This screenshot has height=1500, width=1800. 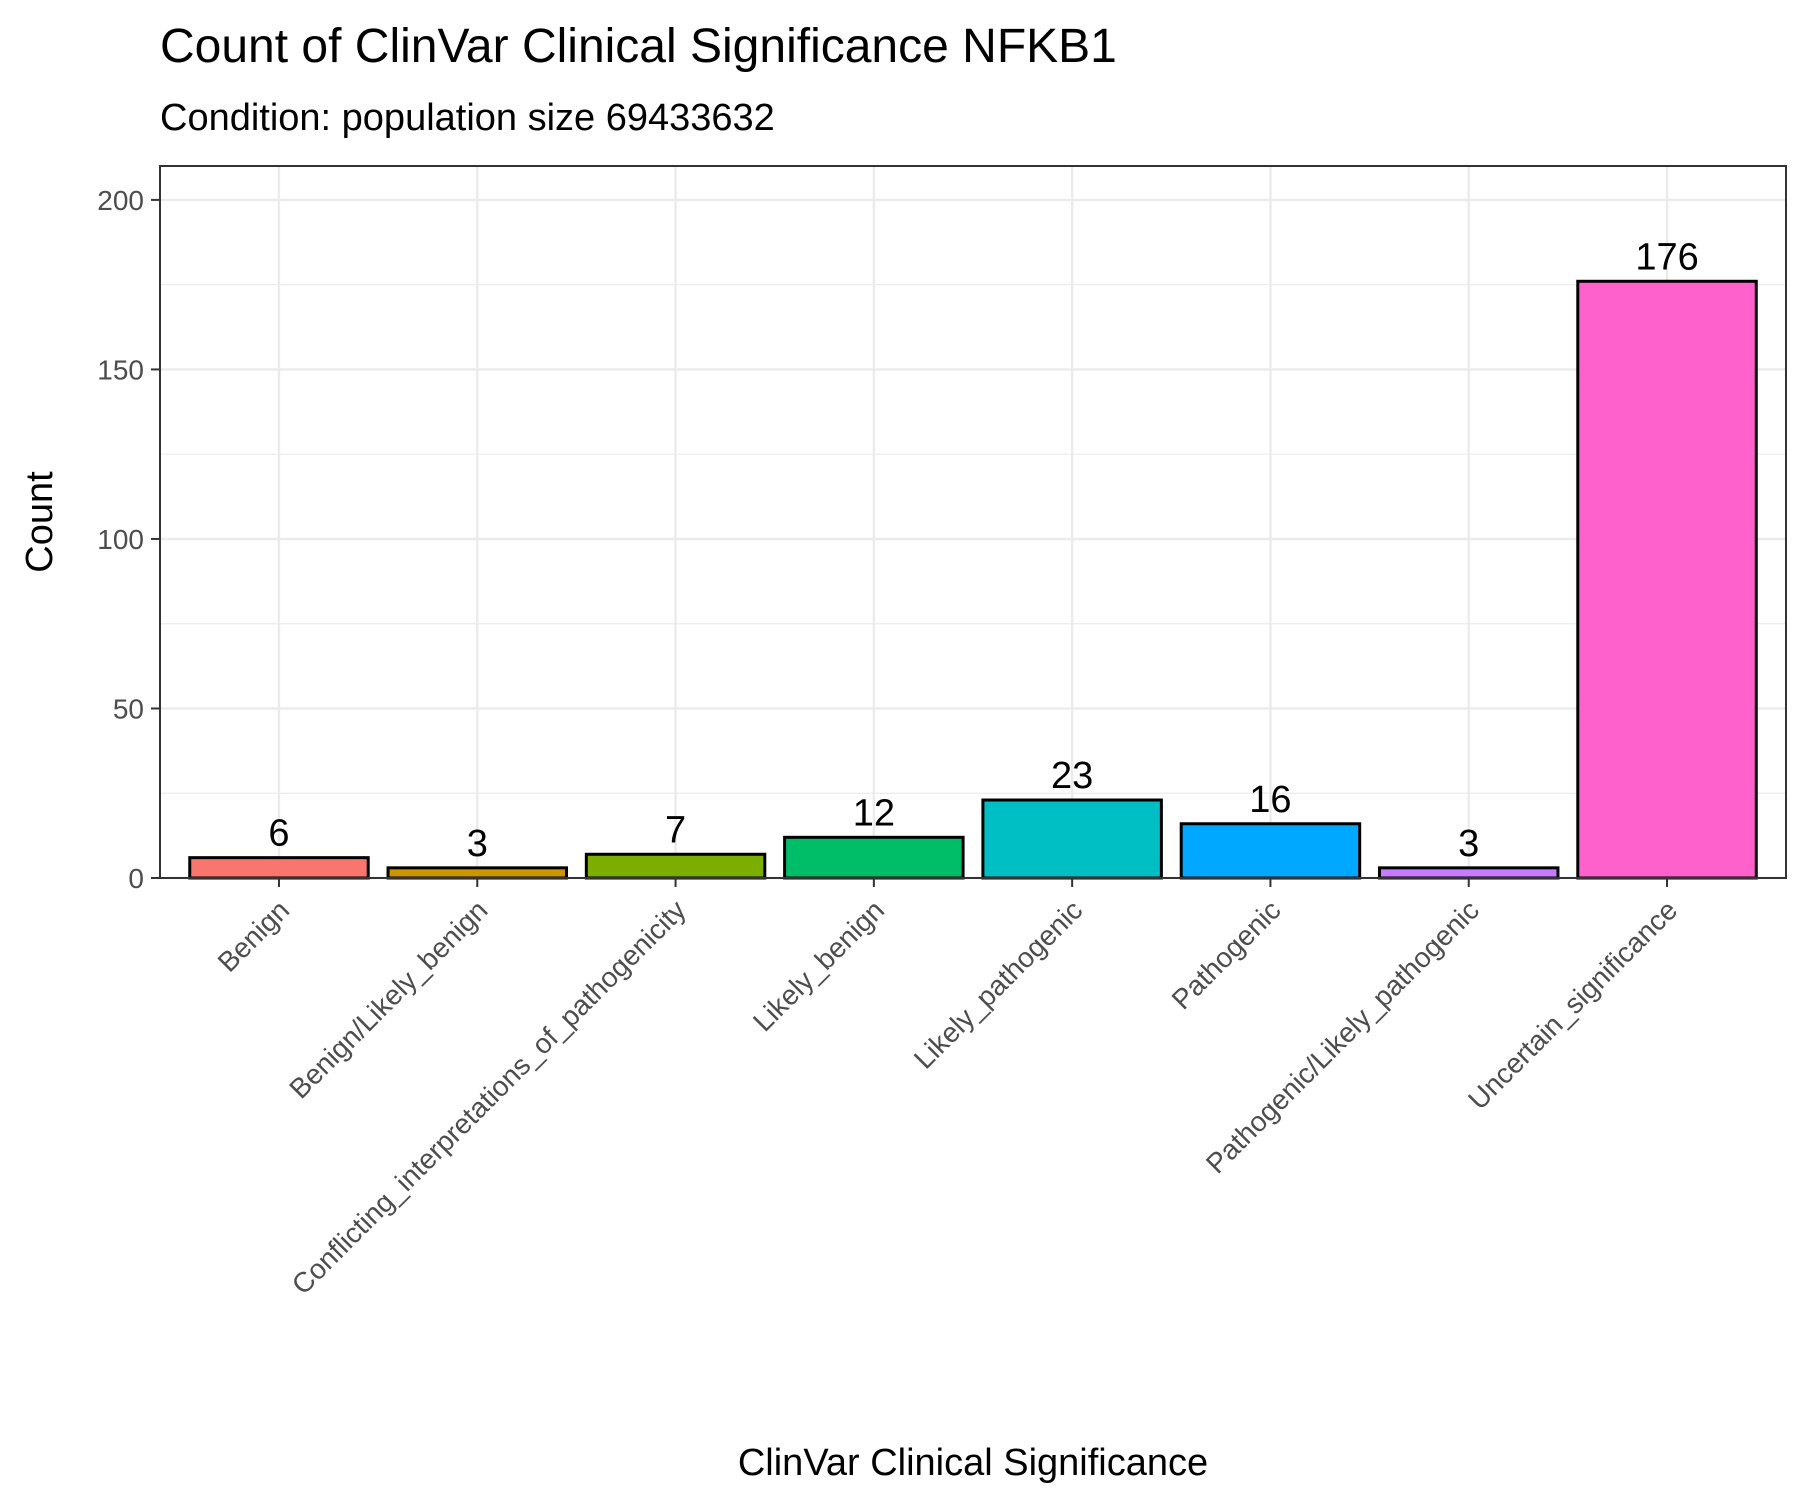 I want to click on chart-subtitle: Condition: population size 69433632, so click(x=467, y=118).